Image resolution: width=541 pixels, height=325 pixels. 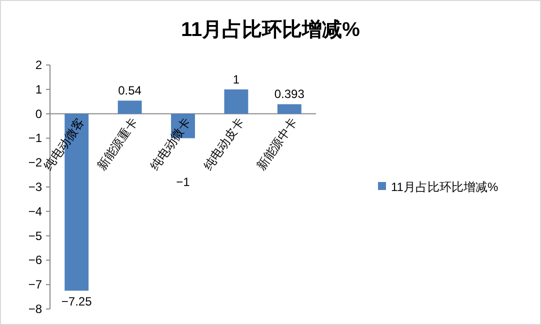 I want to click on data-label: −1, so click(x=183, y=181).